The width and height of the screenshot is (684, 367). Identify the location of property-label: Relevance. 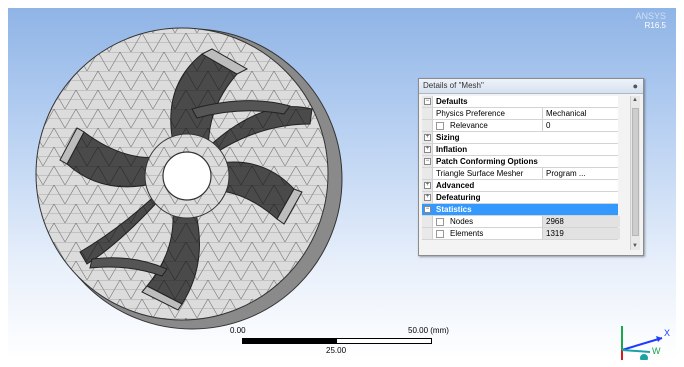
(469, 125).